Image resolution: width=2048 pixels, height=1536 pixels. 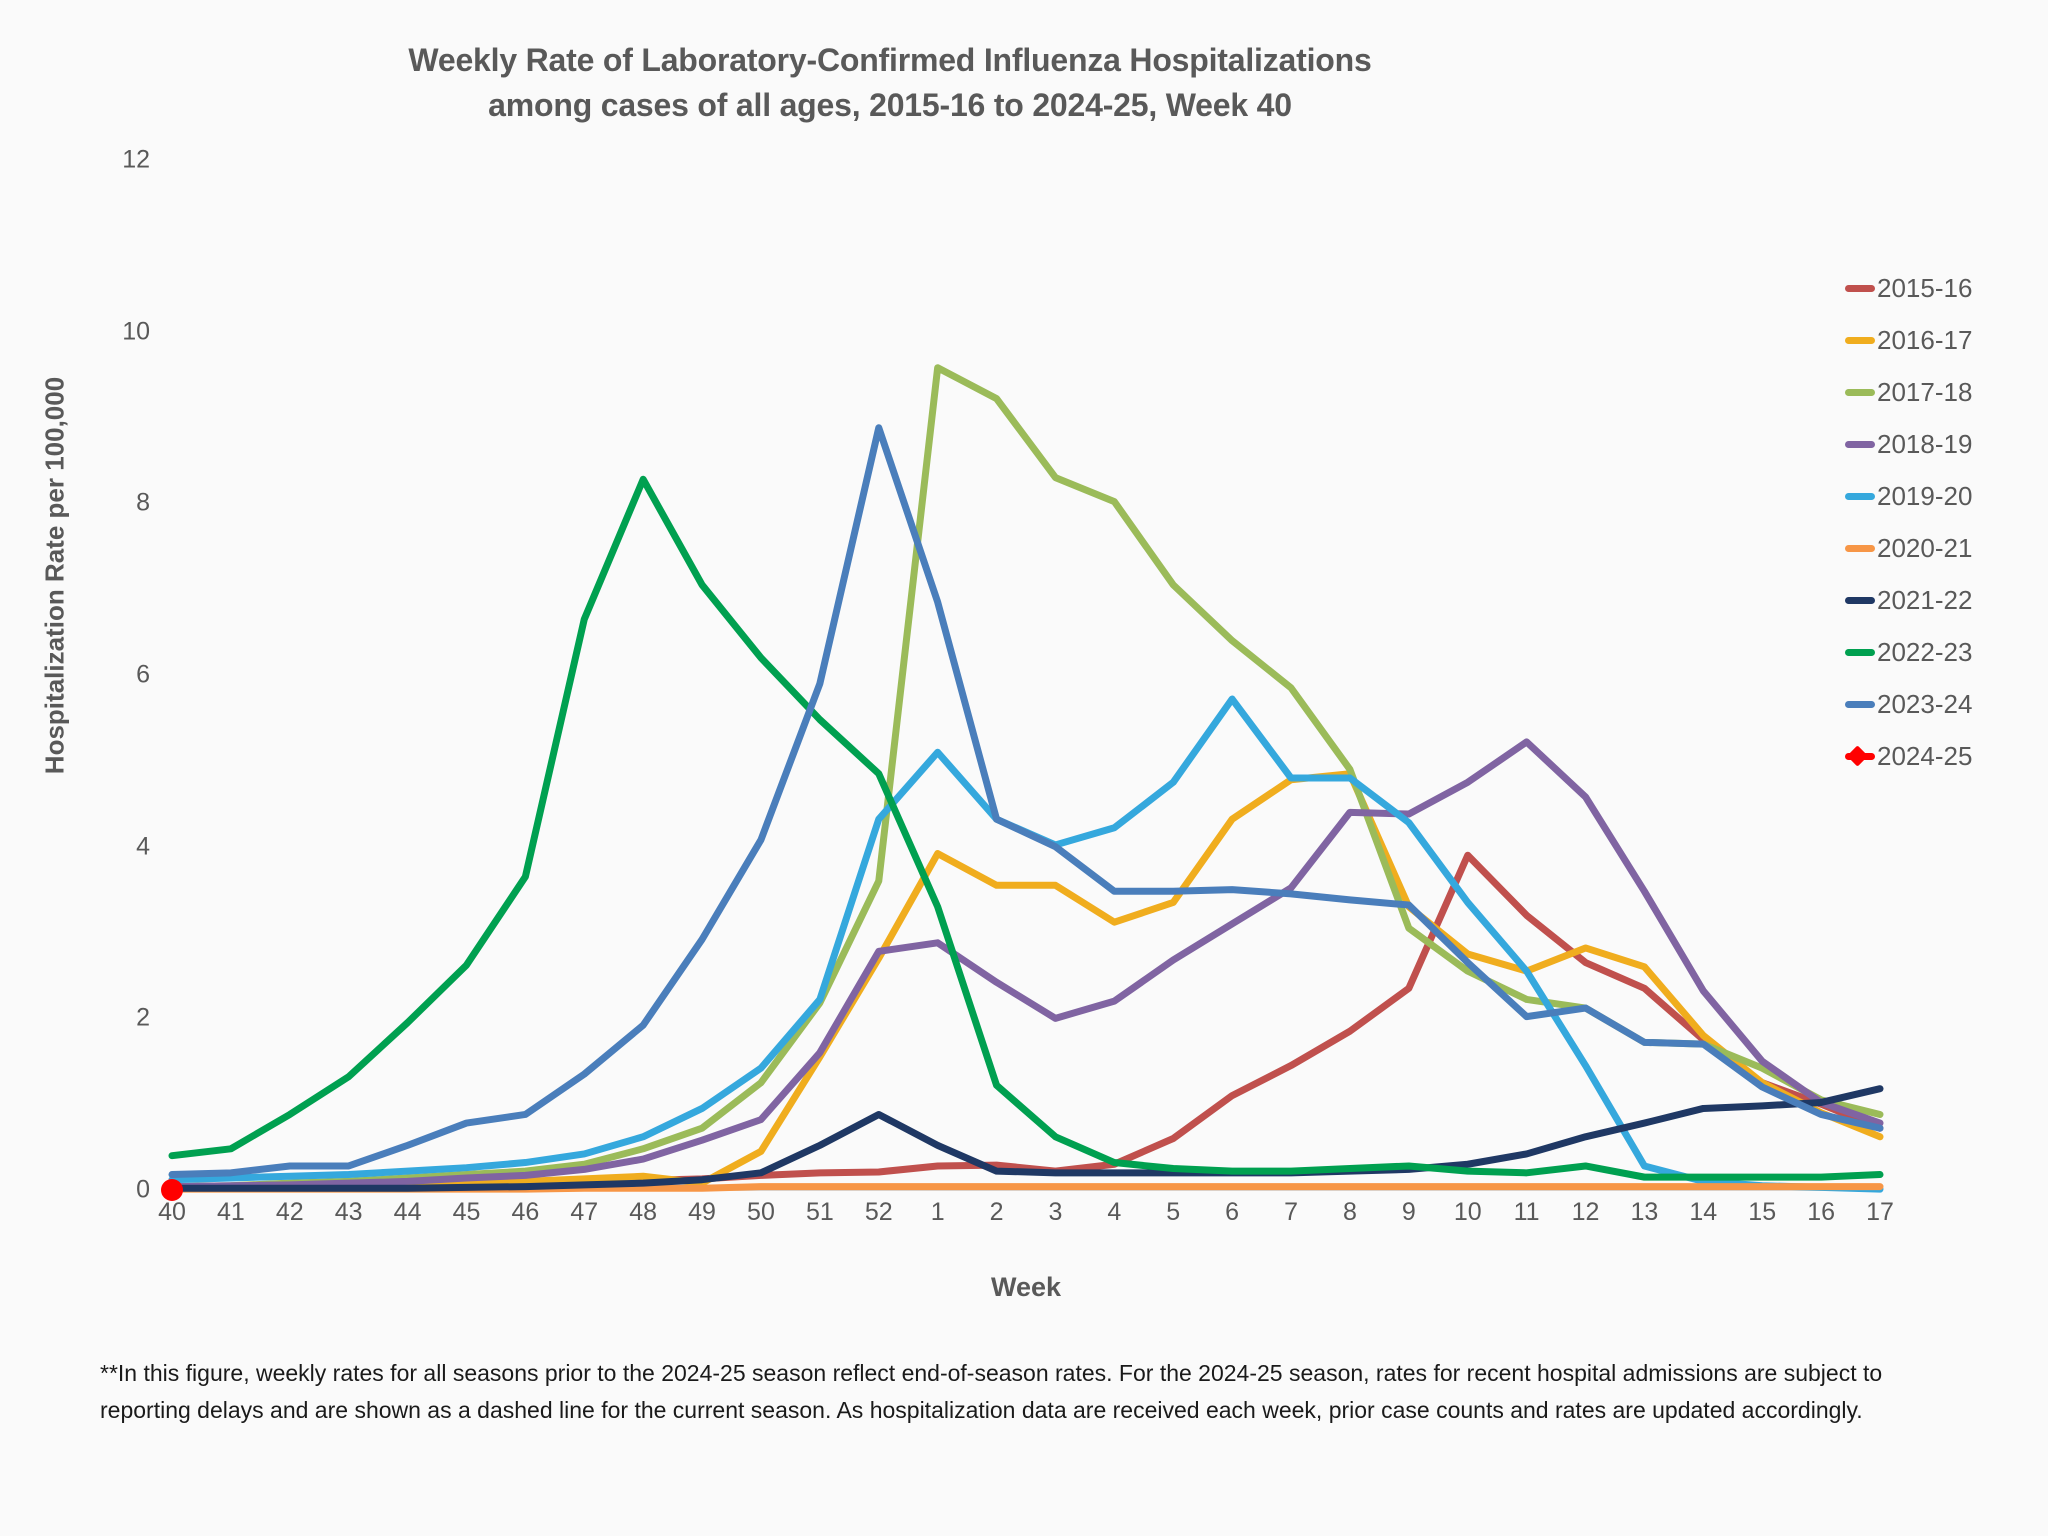 What do you see at coordinates (1925, 287) in the screenshot?
I see `legend-label: 2015-16` at bounding box center [1925, 287].